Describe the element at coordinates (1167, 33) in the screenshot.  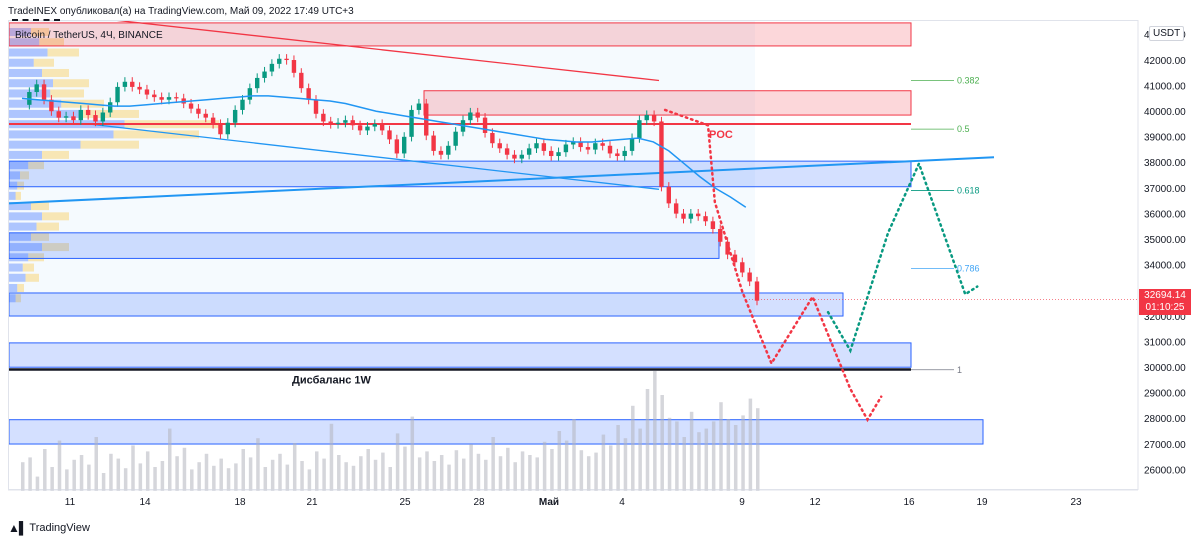
I see `currency-button: USDT` at that location.